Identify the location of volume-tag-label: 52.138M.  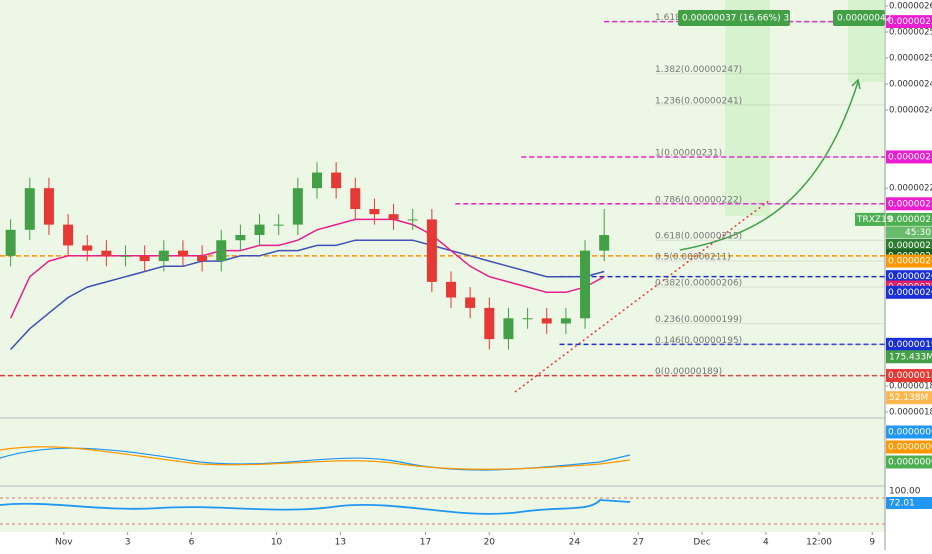
(908, 398).